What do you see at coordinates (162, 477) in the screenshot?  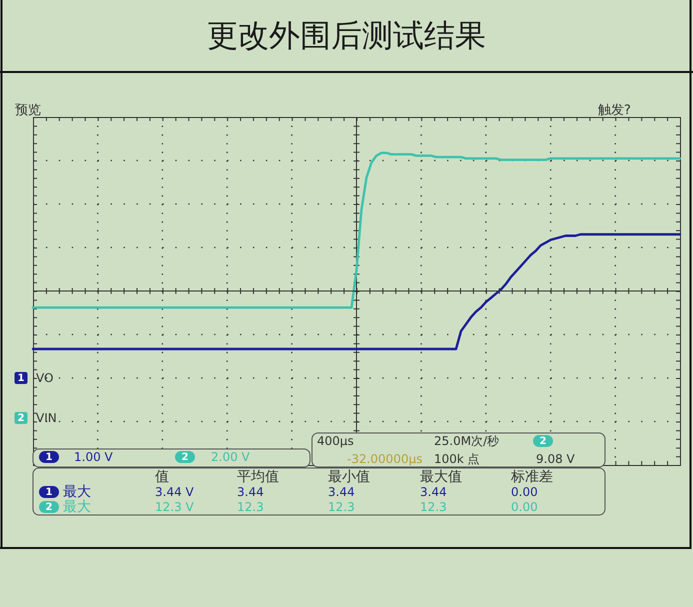 I see `text: 值` at bounding box center [162, 477].